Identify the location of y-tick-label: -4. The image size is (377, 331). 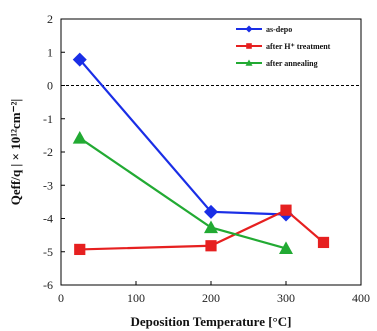
(48, 219).